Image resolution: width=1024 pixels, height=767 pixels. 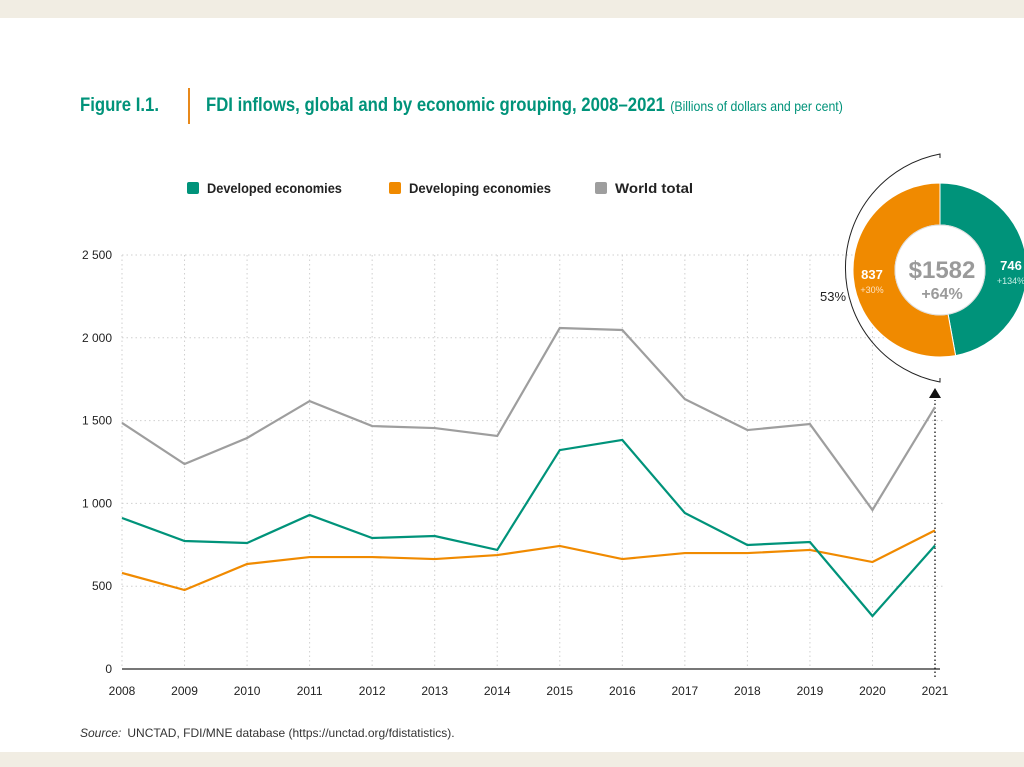 What do you see at coordinates (108, 669) in the screenshot?
I see `y-tick-label: 0` at bounding box center [108, 669].